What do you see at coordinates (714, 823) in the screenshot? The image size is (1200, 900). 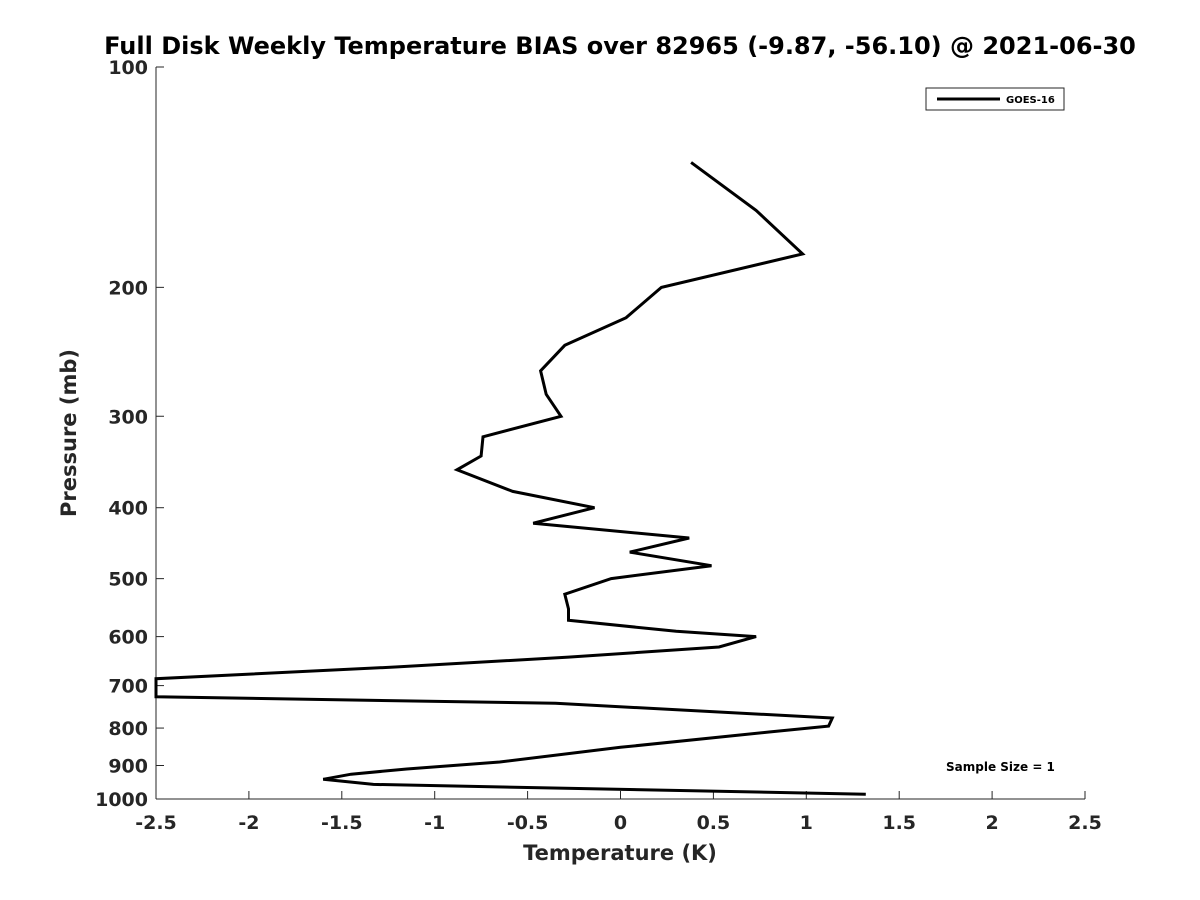 I see `x-tick-label: 0.5` at bounding box center [714, 823].